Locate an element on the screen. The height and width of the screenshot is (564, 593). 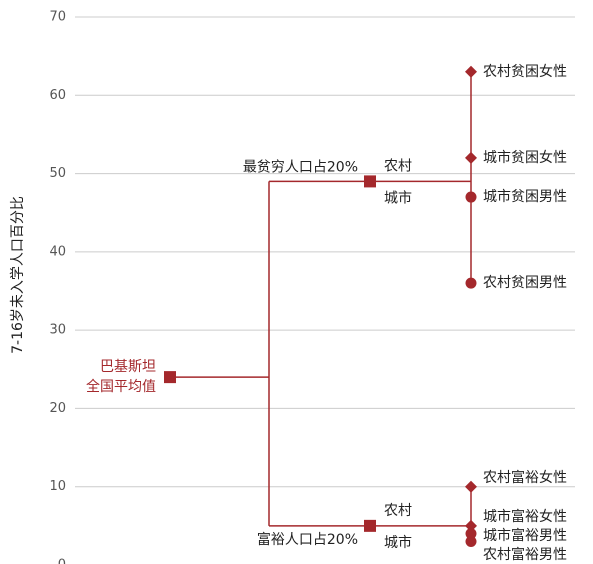
y-tick-label: 0 is located at coordinates (62, 561).